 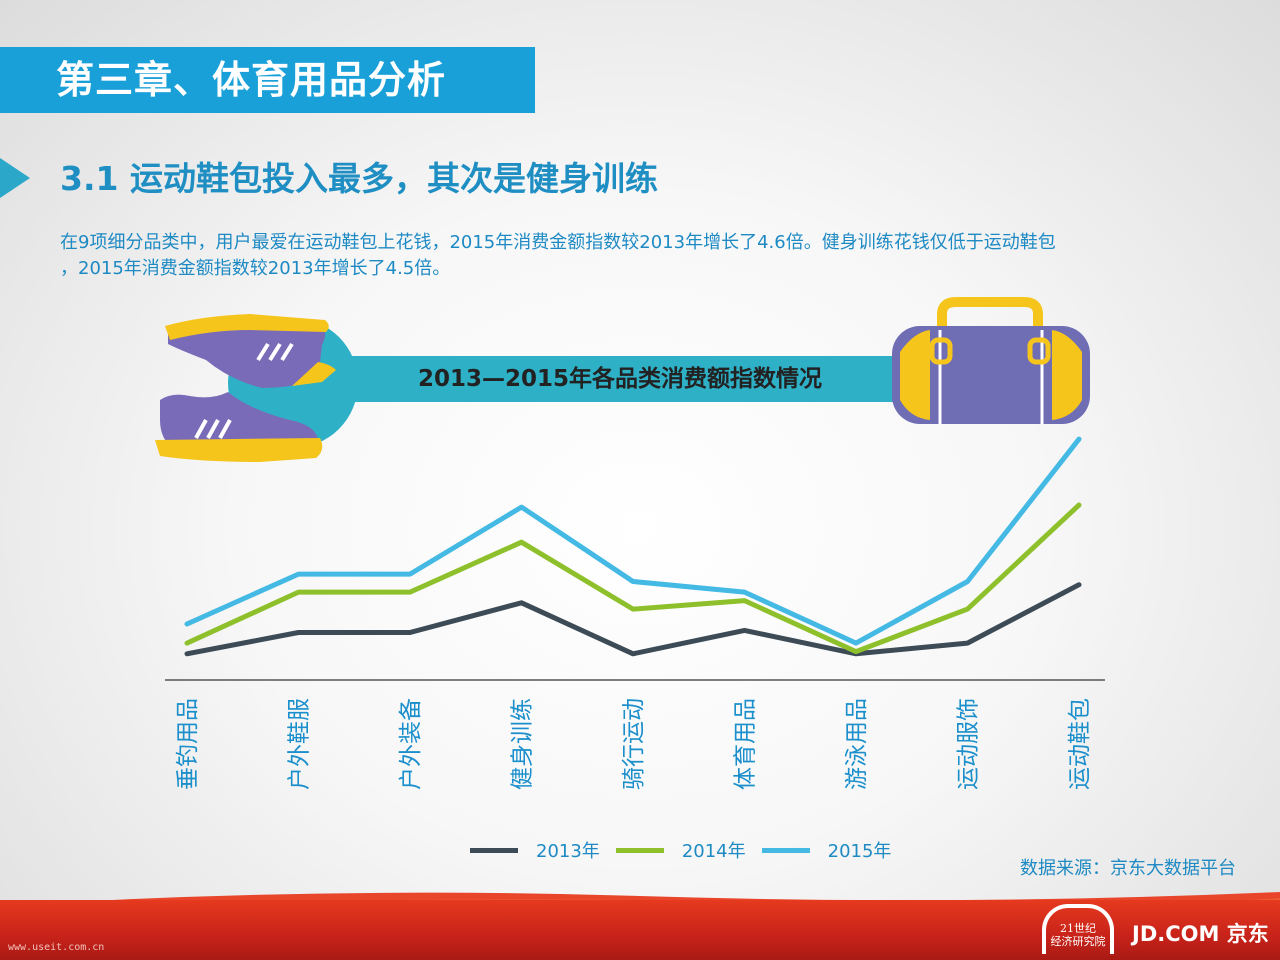 What do you see at coordinates (967, 581) in the screenshot?
I see `data-point-2015年-运动服饰` at bounding box center [967, 581].